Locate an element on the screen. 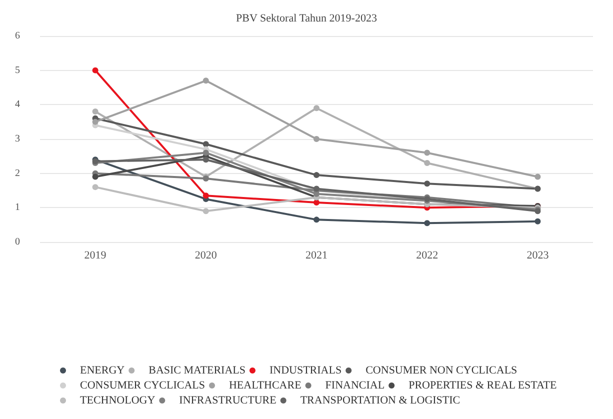 The image size is (613, 419). legend-label: TRANSPORTATION & LOGISTIC is located at coordinates (380, 400).